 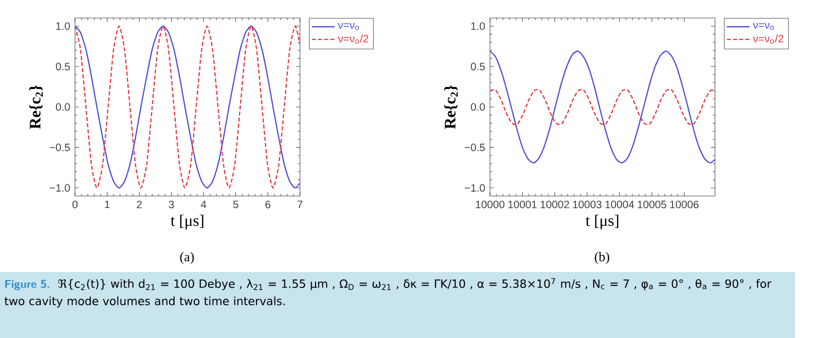 What do you see at coordinates (415, 284) in the screenshot?
I see `text: ℜ{c$_{2}$(t)} with d$_{21}$ = 100 Debye , λ$_{21}$ = 1.55 μm , Ω$_{D}$ = ω$_{21}$ , δκ = ΓK/10 , α = 5.38×10$^{7}$ m/s , N$_{c}$ = 7 , φ$_{a}$ = 0° , θ$_{a}$ = 90° , for` at bounding box center [415, 284].